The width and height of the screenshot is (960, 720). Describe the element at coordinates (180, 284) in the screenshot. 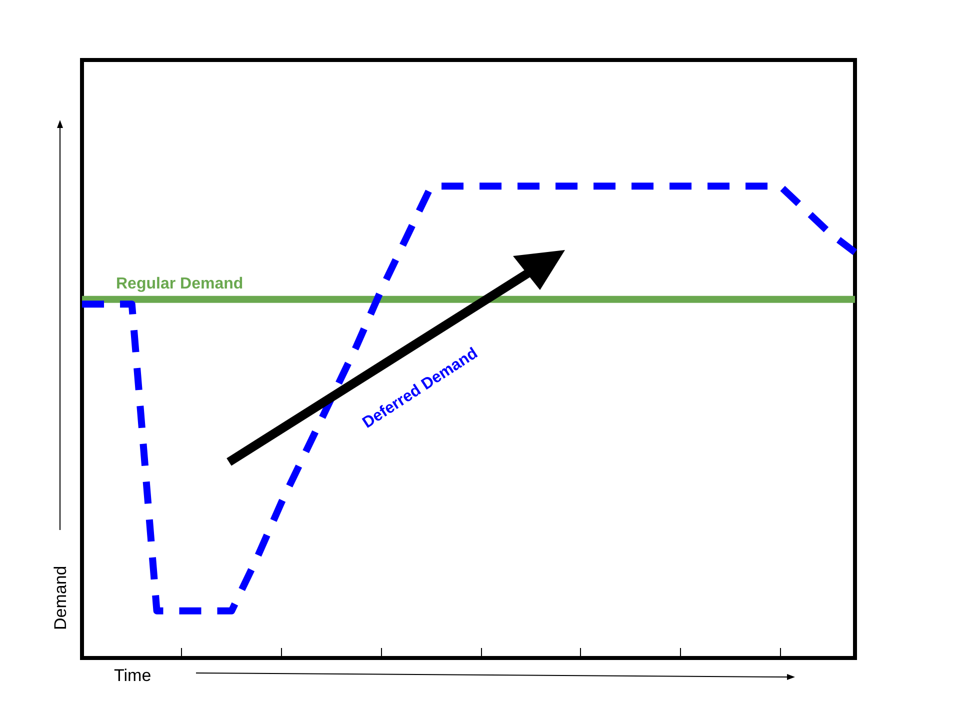

I see `series-label: Regular Demand` at that location.